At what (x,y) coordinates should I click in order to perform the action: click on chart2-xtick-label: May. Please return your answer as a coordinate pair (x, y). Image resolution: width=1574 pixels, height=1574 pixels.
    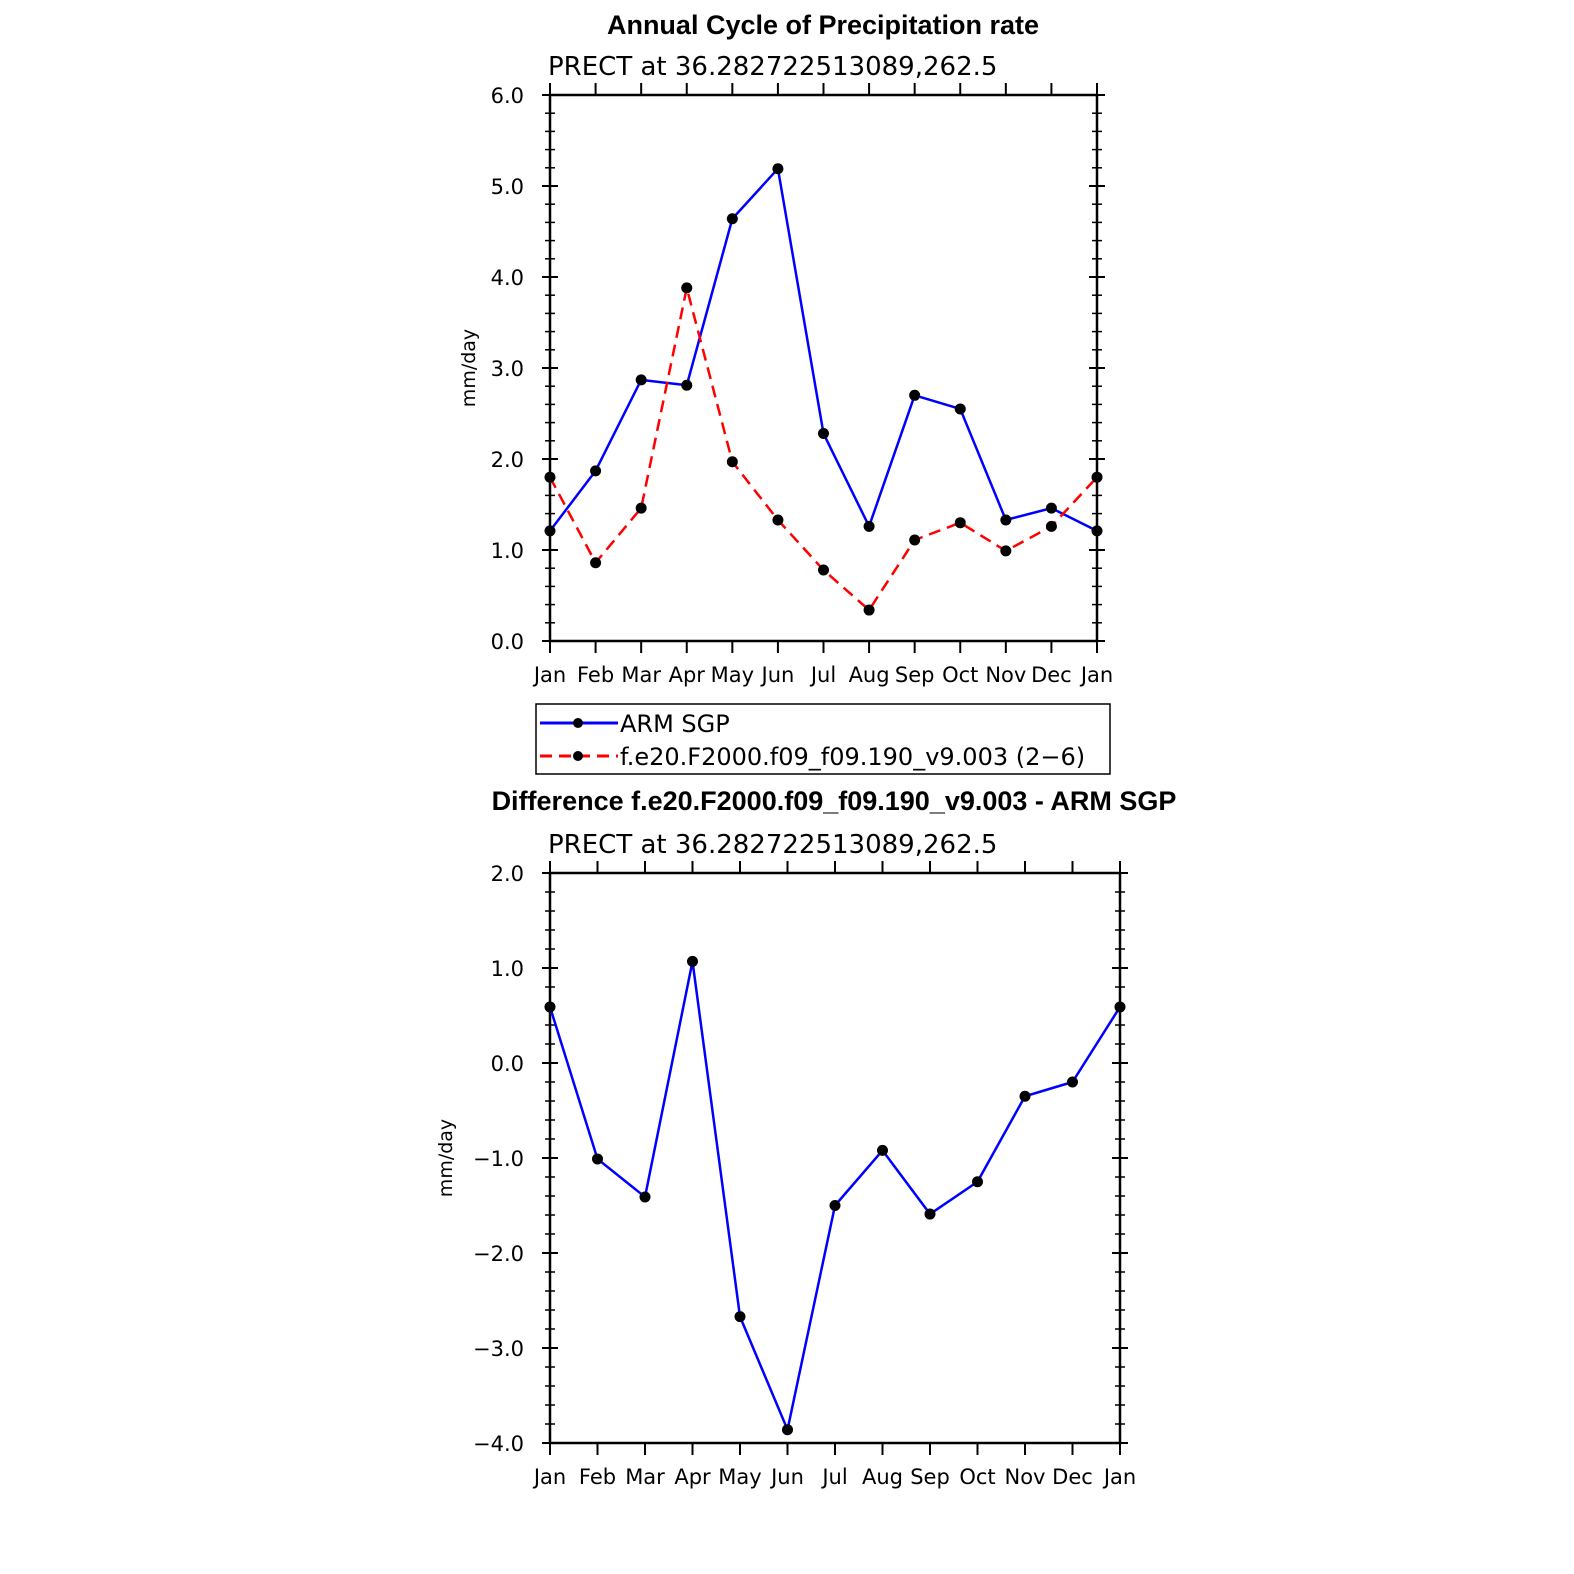
    Looking at the image, I should click on (739, 1477).